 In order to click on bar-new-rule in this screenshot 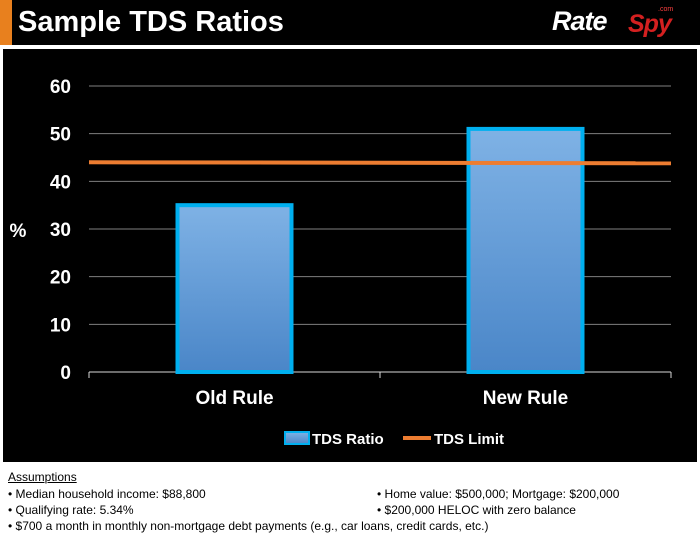, I will do `click(525, 250)`.